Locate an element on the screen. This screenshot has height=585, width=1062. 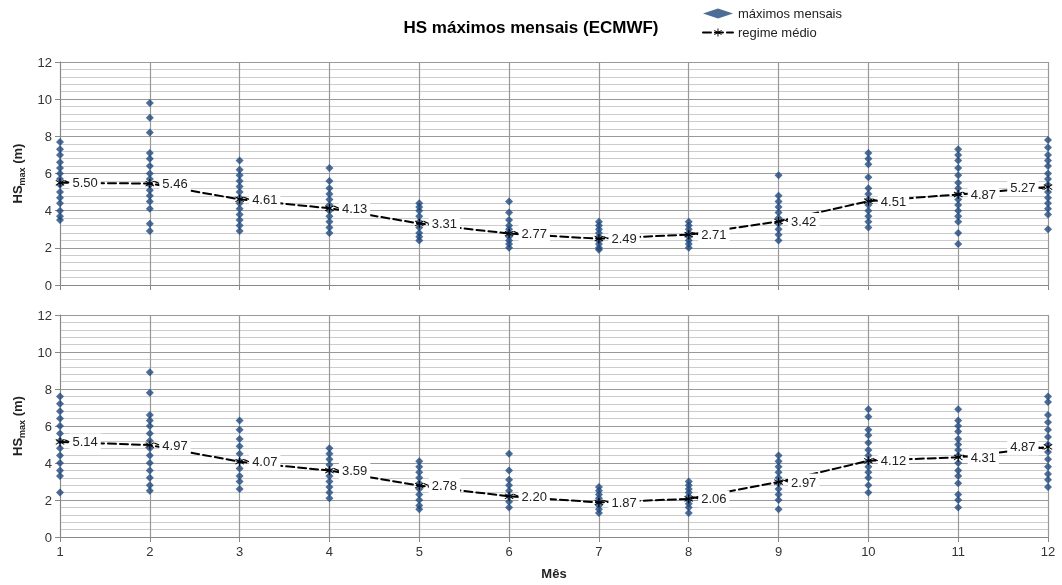
point is located at coordinates (150, 445).